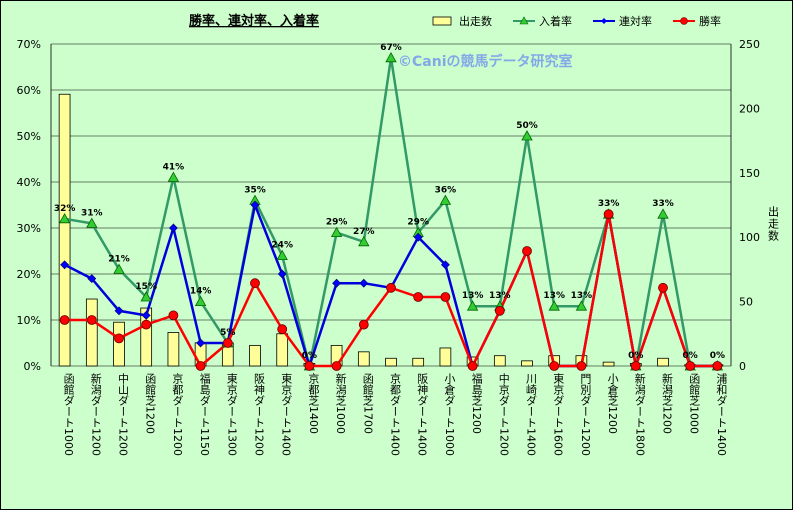 This screenshot has height=513, width=793. What do you see at coordinates (442, 21) in the screenshot?
I see `legend-swatch` at bounding box center [442, 21].